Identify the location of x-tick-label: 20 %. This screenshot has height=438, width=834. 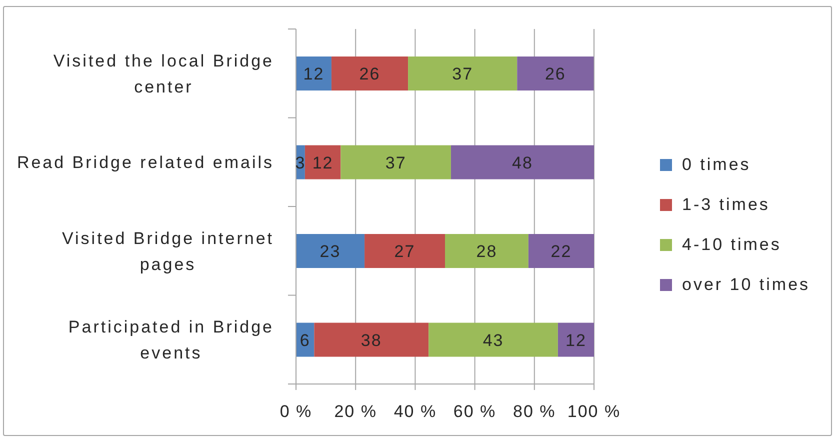
(355, 411).